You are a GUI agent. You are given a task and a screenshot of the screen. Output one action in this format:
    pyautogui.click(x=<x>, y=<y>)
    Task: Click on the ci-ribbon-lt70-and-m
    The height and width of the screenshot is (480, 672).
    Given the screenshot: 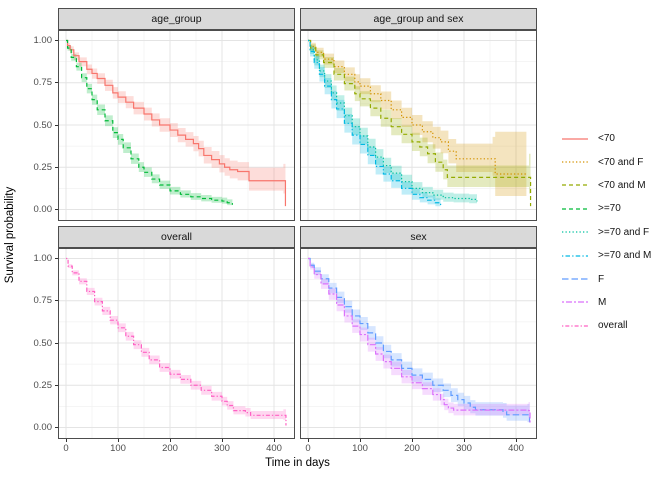 What is the action you would take?
    pyautogui.click(x=419, y=125)
    